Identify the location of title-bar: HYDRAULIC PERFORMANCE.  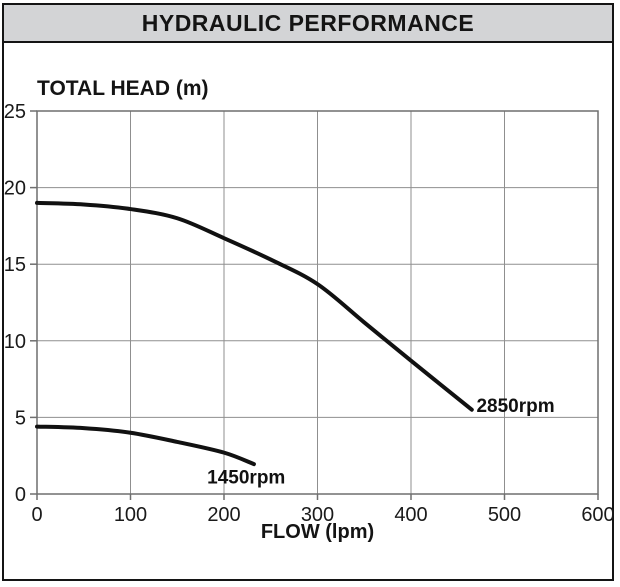
(308, 24).